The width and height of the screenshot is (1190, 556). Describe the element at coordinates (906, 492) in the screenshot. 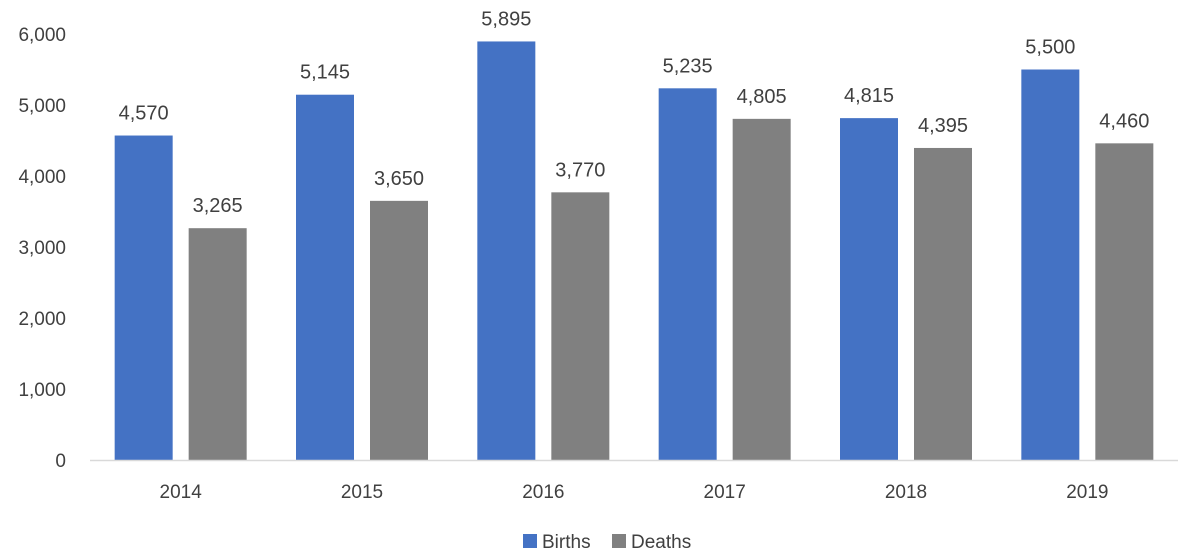

I see `x-tick-label: 2018` at that location.